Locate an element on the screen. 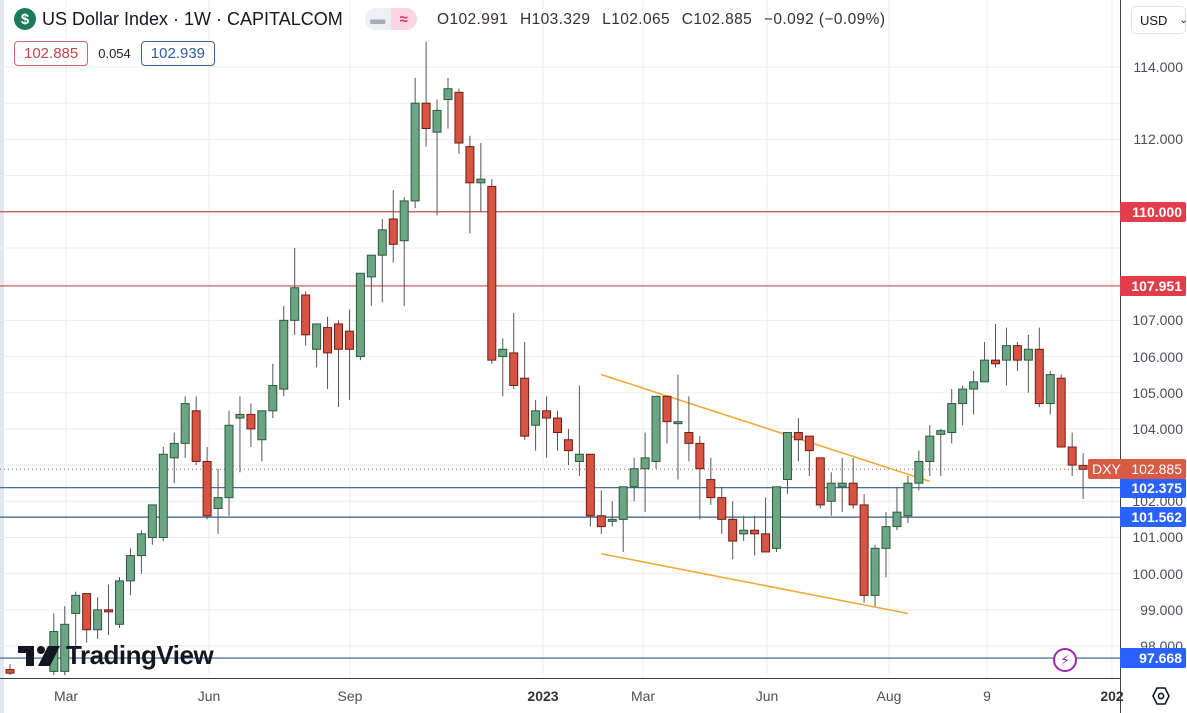 The width and height of the screenshot is (1187, 713). symbol-tag-label: DXY is located at coordinates (1106, 469).